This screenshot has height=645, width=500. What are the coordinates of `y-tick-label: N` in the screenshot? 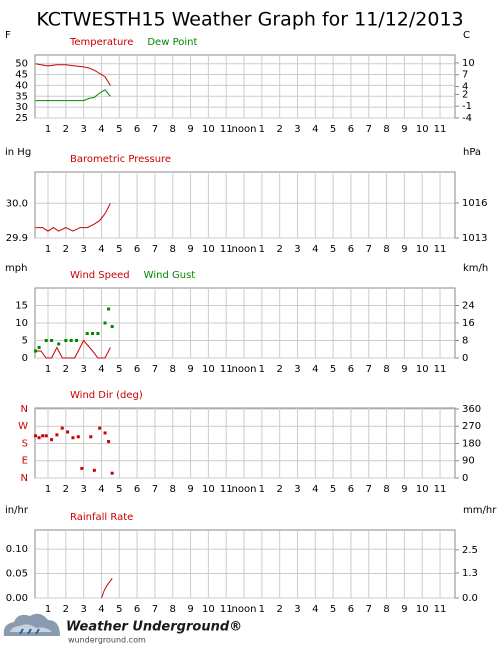 It's located at (24, 409).